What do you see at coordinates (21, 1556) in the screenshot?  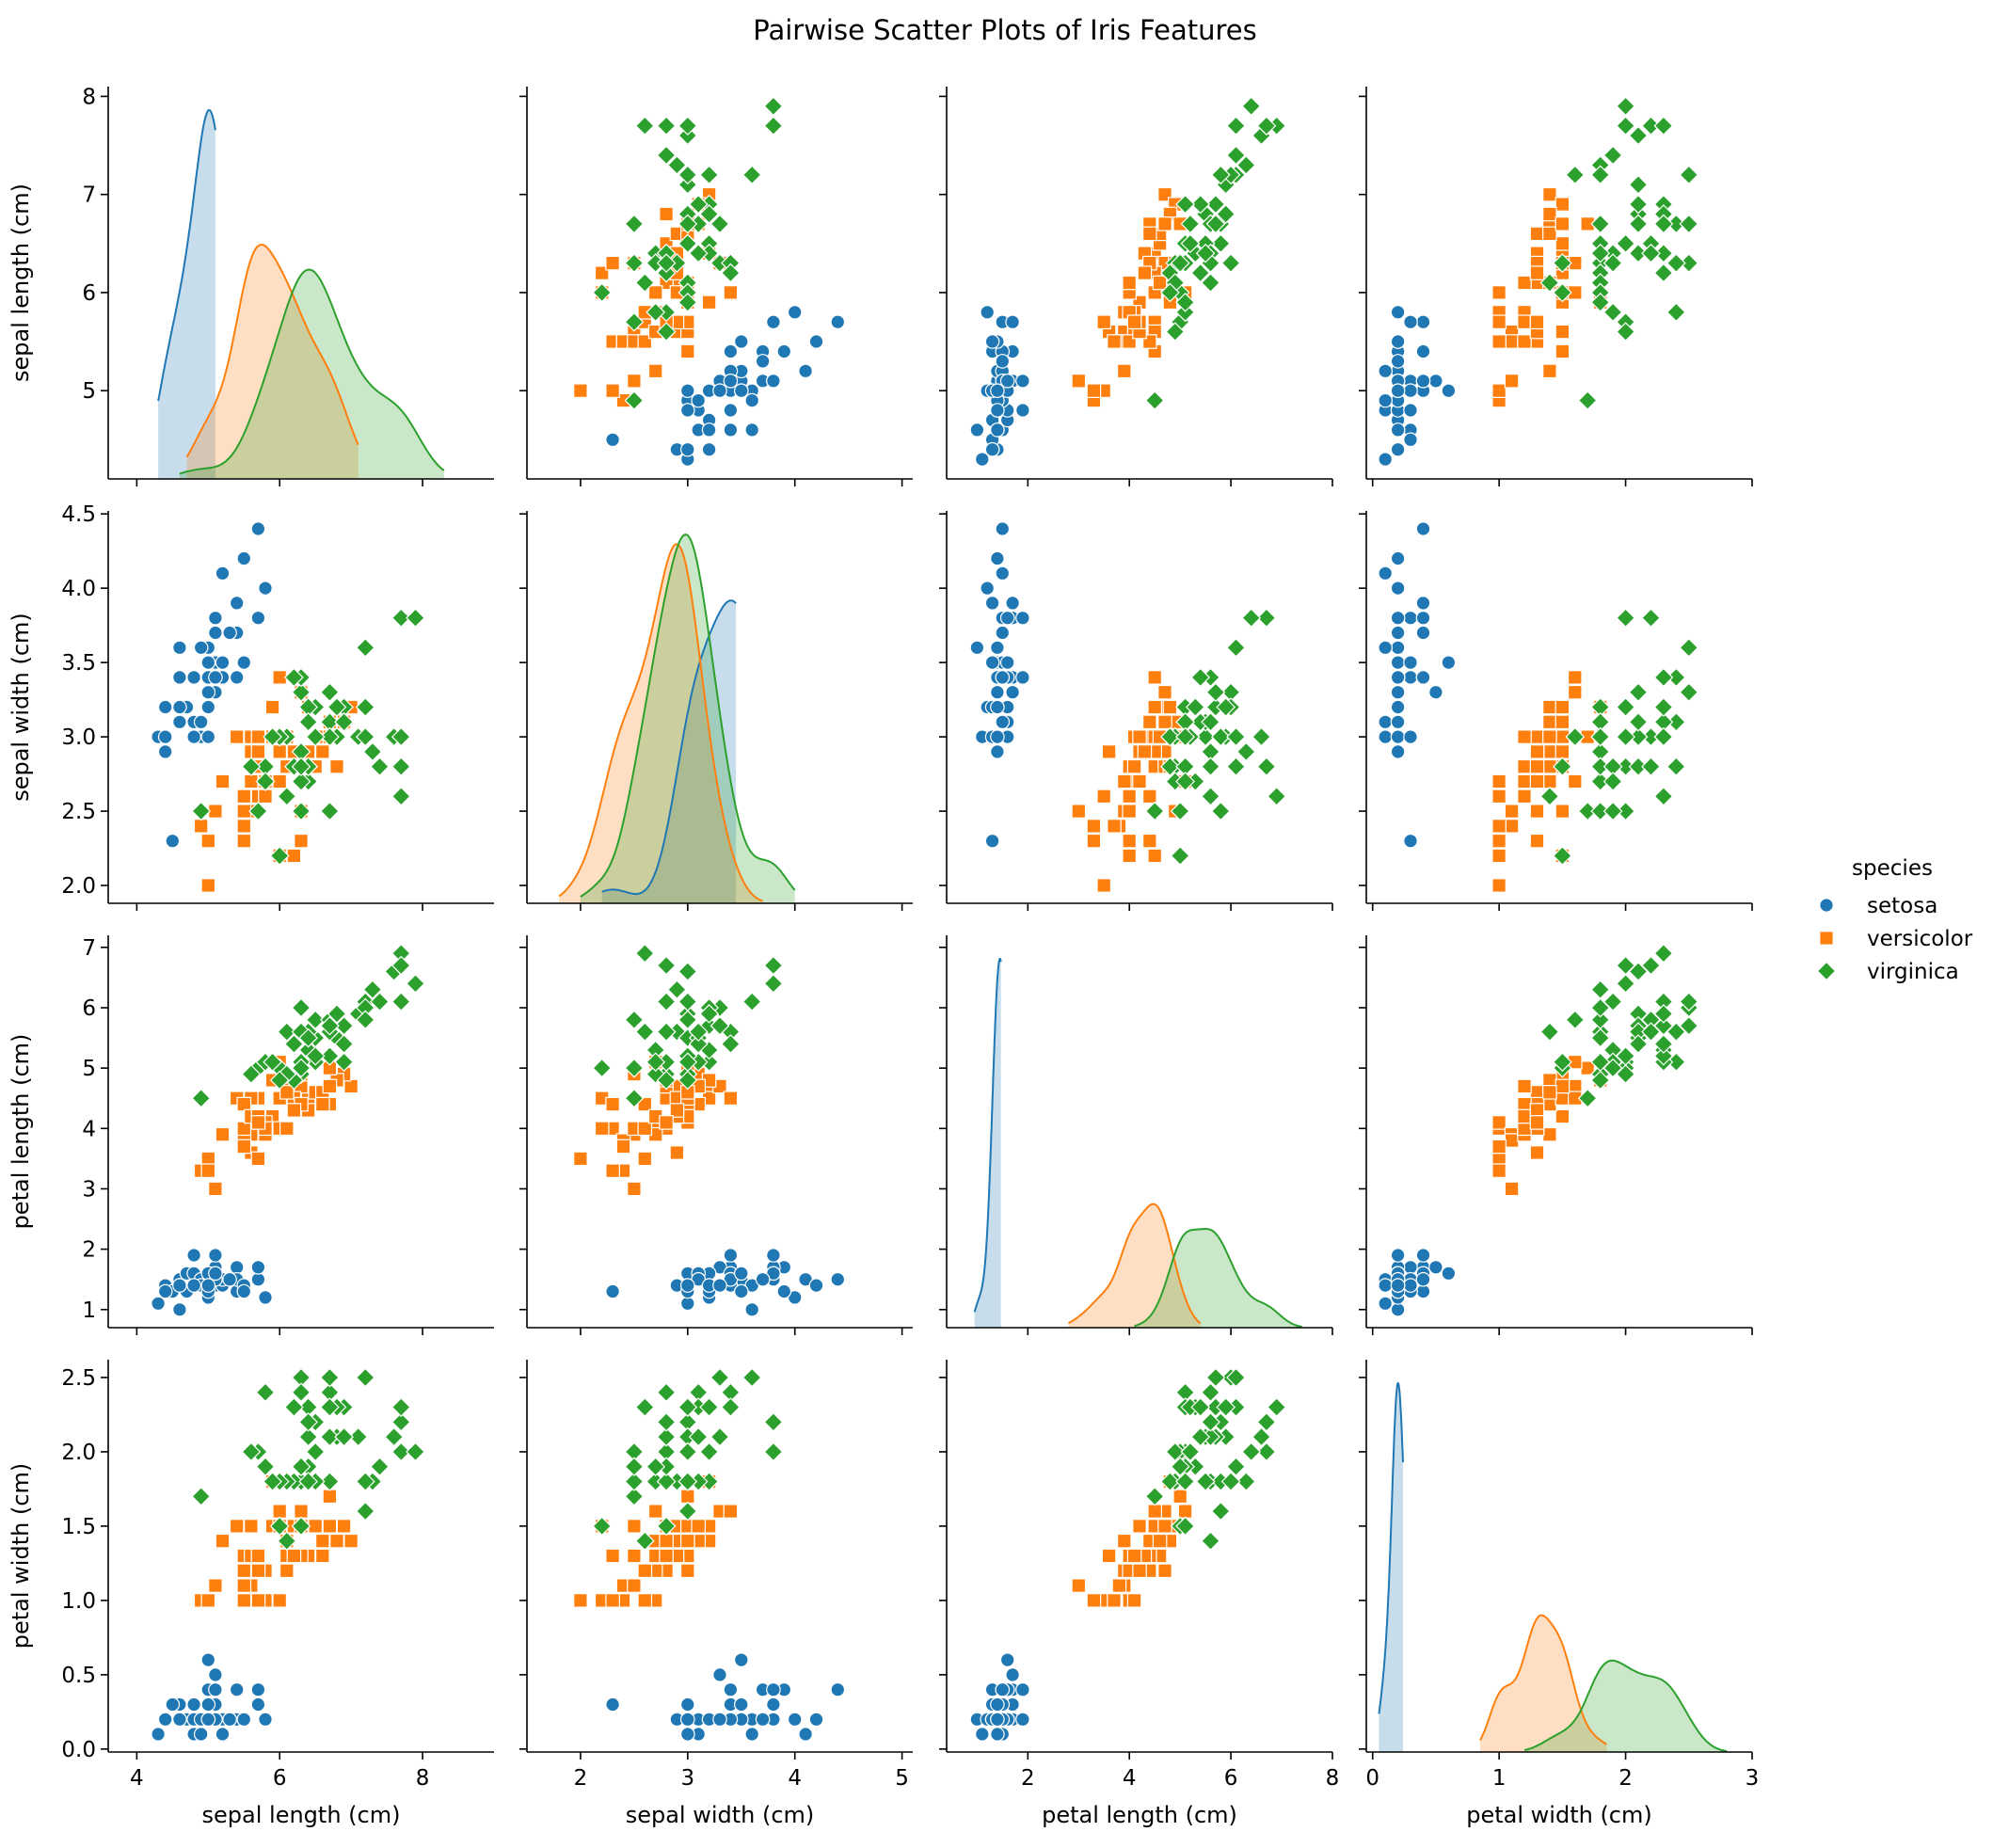 I see `y-axis-label-petal-width: petal width (cm)` at bounding box center [21, 1556].